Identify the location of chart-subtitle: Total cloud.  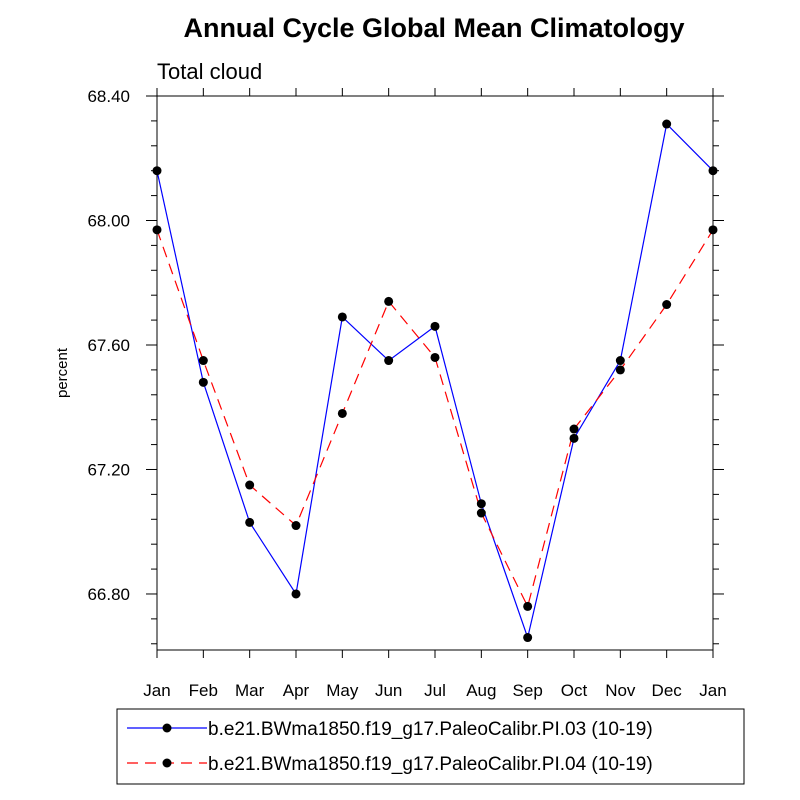
(209, 71).